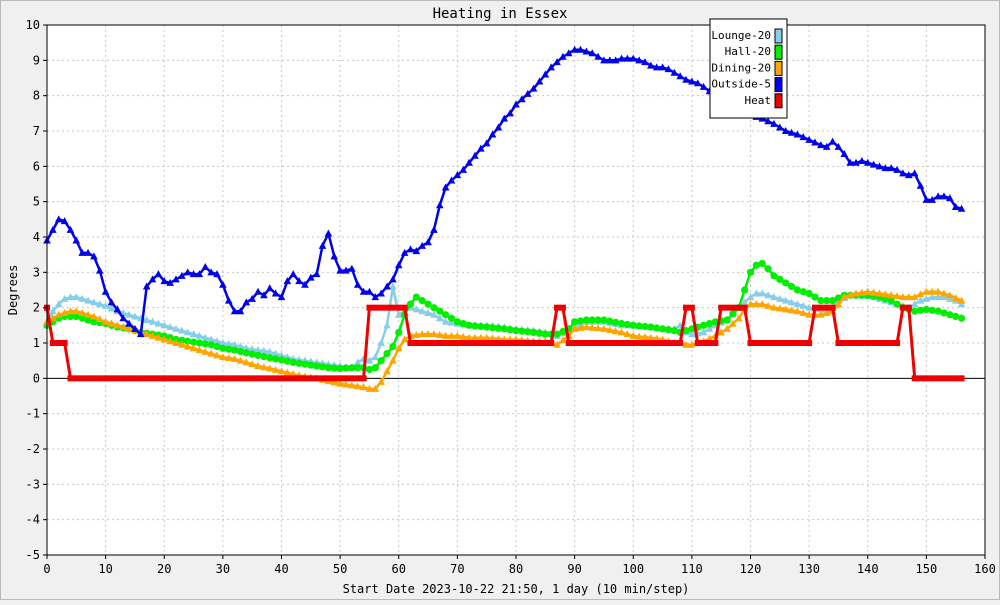 Image resolution: width=1000 pixels, height=605 pixels. I want to click on x-tick-label: 80, so click(516, 569).